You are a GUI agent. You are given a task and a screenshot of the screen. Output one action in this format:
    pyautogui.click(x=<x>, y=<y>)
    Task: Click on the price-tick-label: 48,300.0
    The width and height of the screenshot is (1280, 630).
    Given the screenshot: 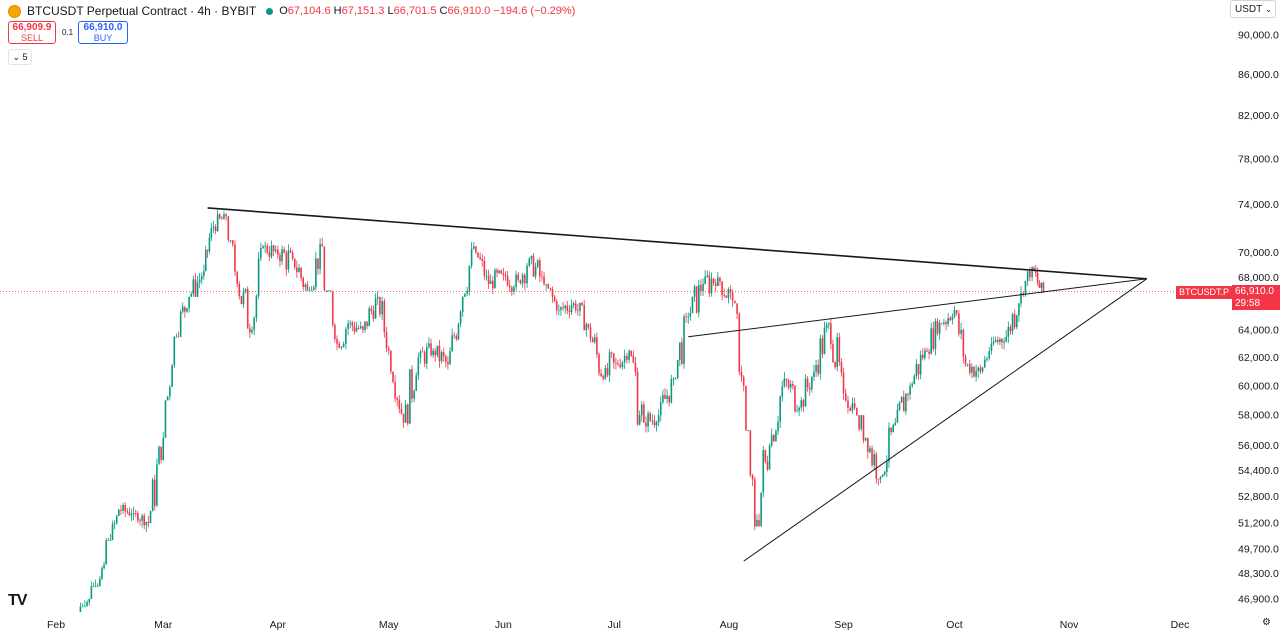 What is the action you would take?
    pyautogui.click(x=1258, y=574)
    